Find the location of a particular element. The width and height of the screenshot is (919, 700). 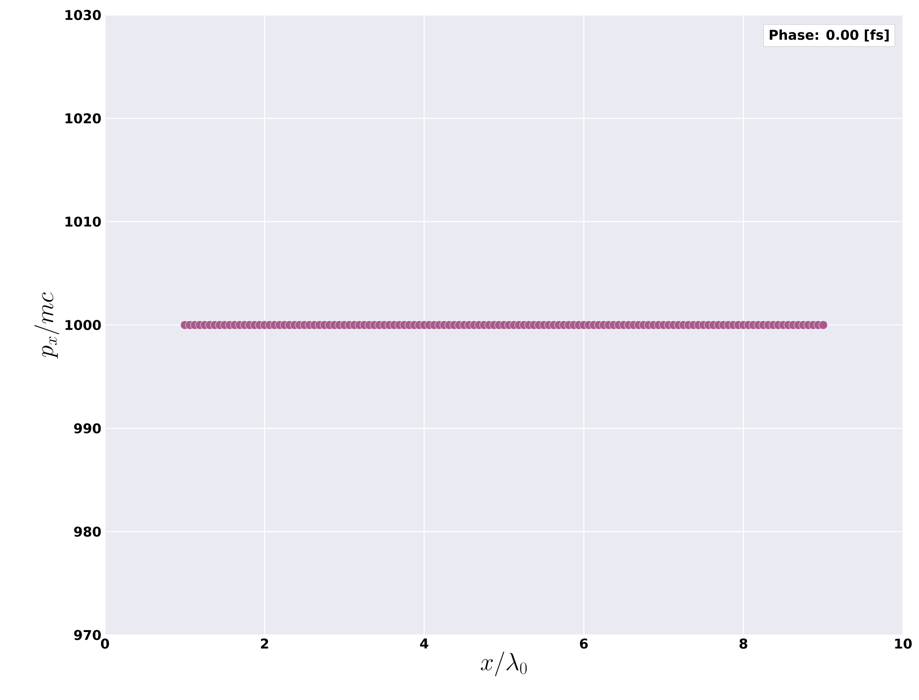

x-tick-label: 4 is located at coordinates (424, 643).